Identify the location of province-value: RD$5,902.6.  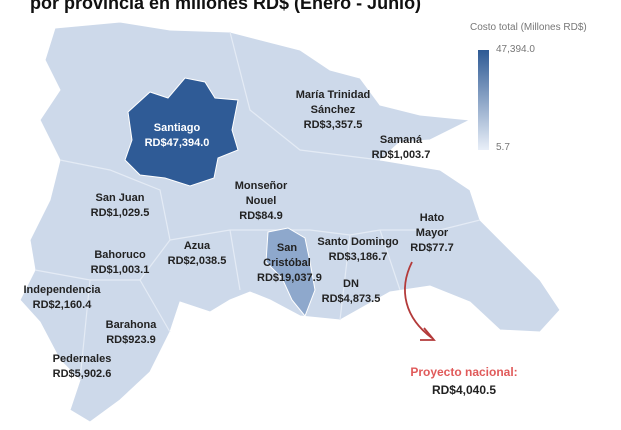
(82, 374).